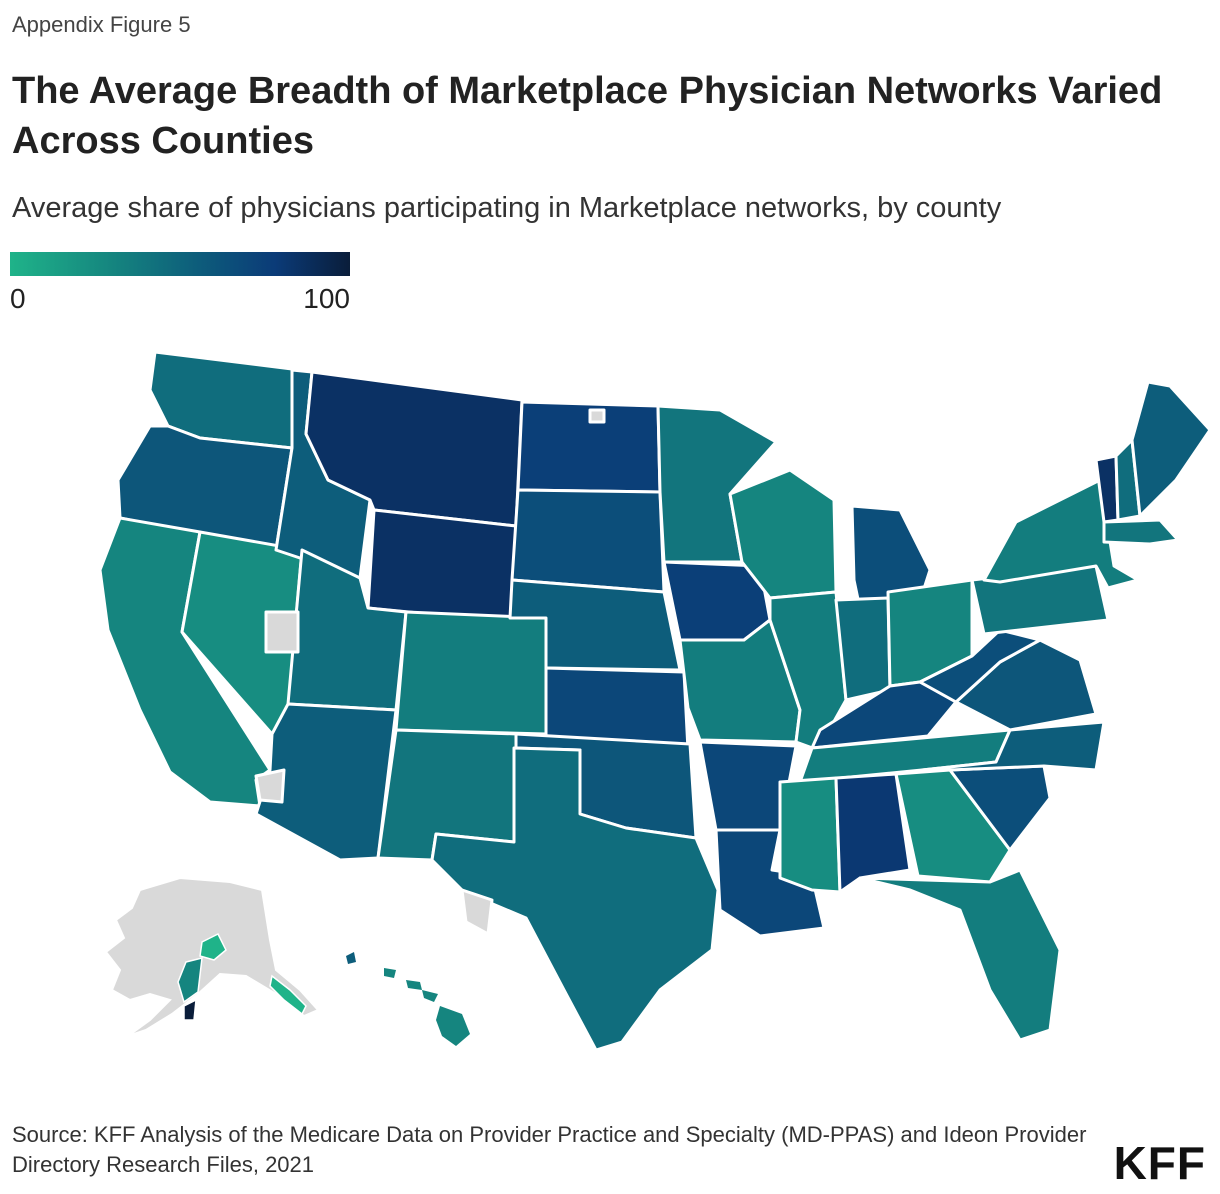 This screenshot has width=1220, height=1194. Describe the element at coordinates (863, 649) in the screenshot. I see `state-indiana` at that location.